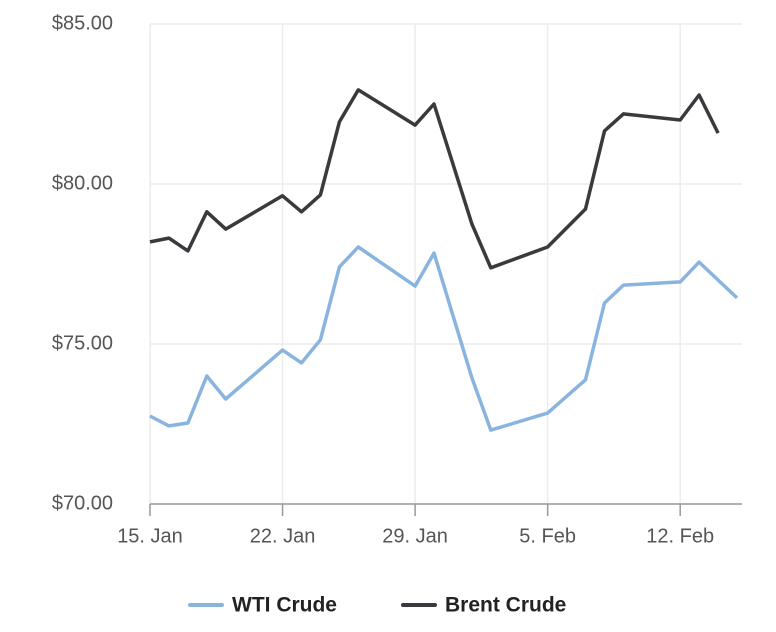 The image size is (776, 632). Describe the element at coordinates (283, 536) in the screenshot. I see `x-tick-label: 22. Jan` at that location.